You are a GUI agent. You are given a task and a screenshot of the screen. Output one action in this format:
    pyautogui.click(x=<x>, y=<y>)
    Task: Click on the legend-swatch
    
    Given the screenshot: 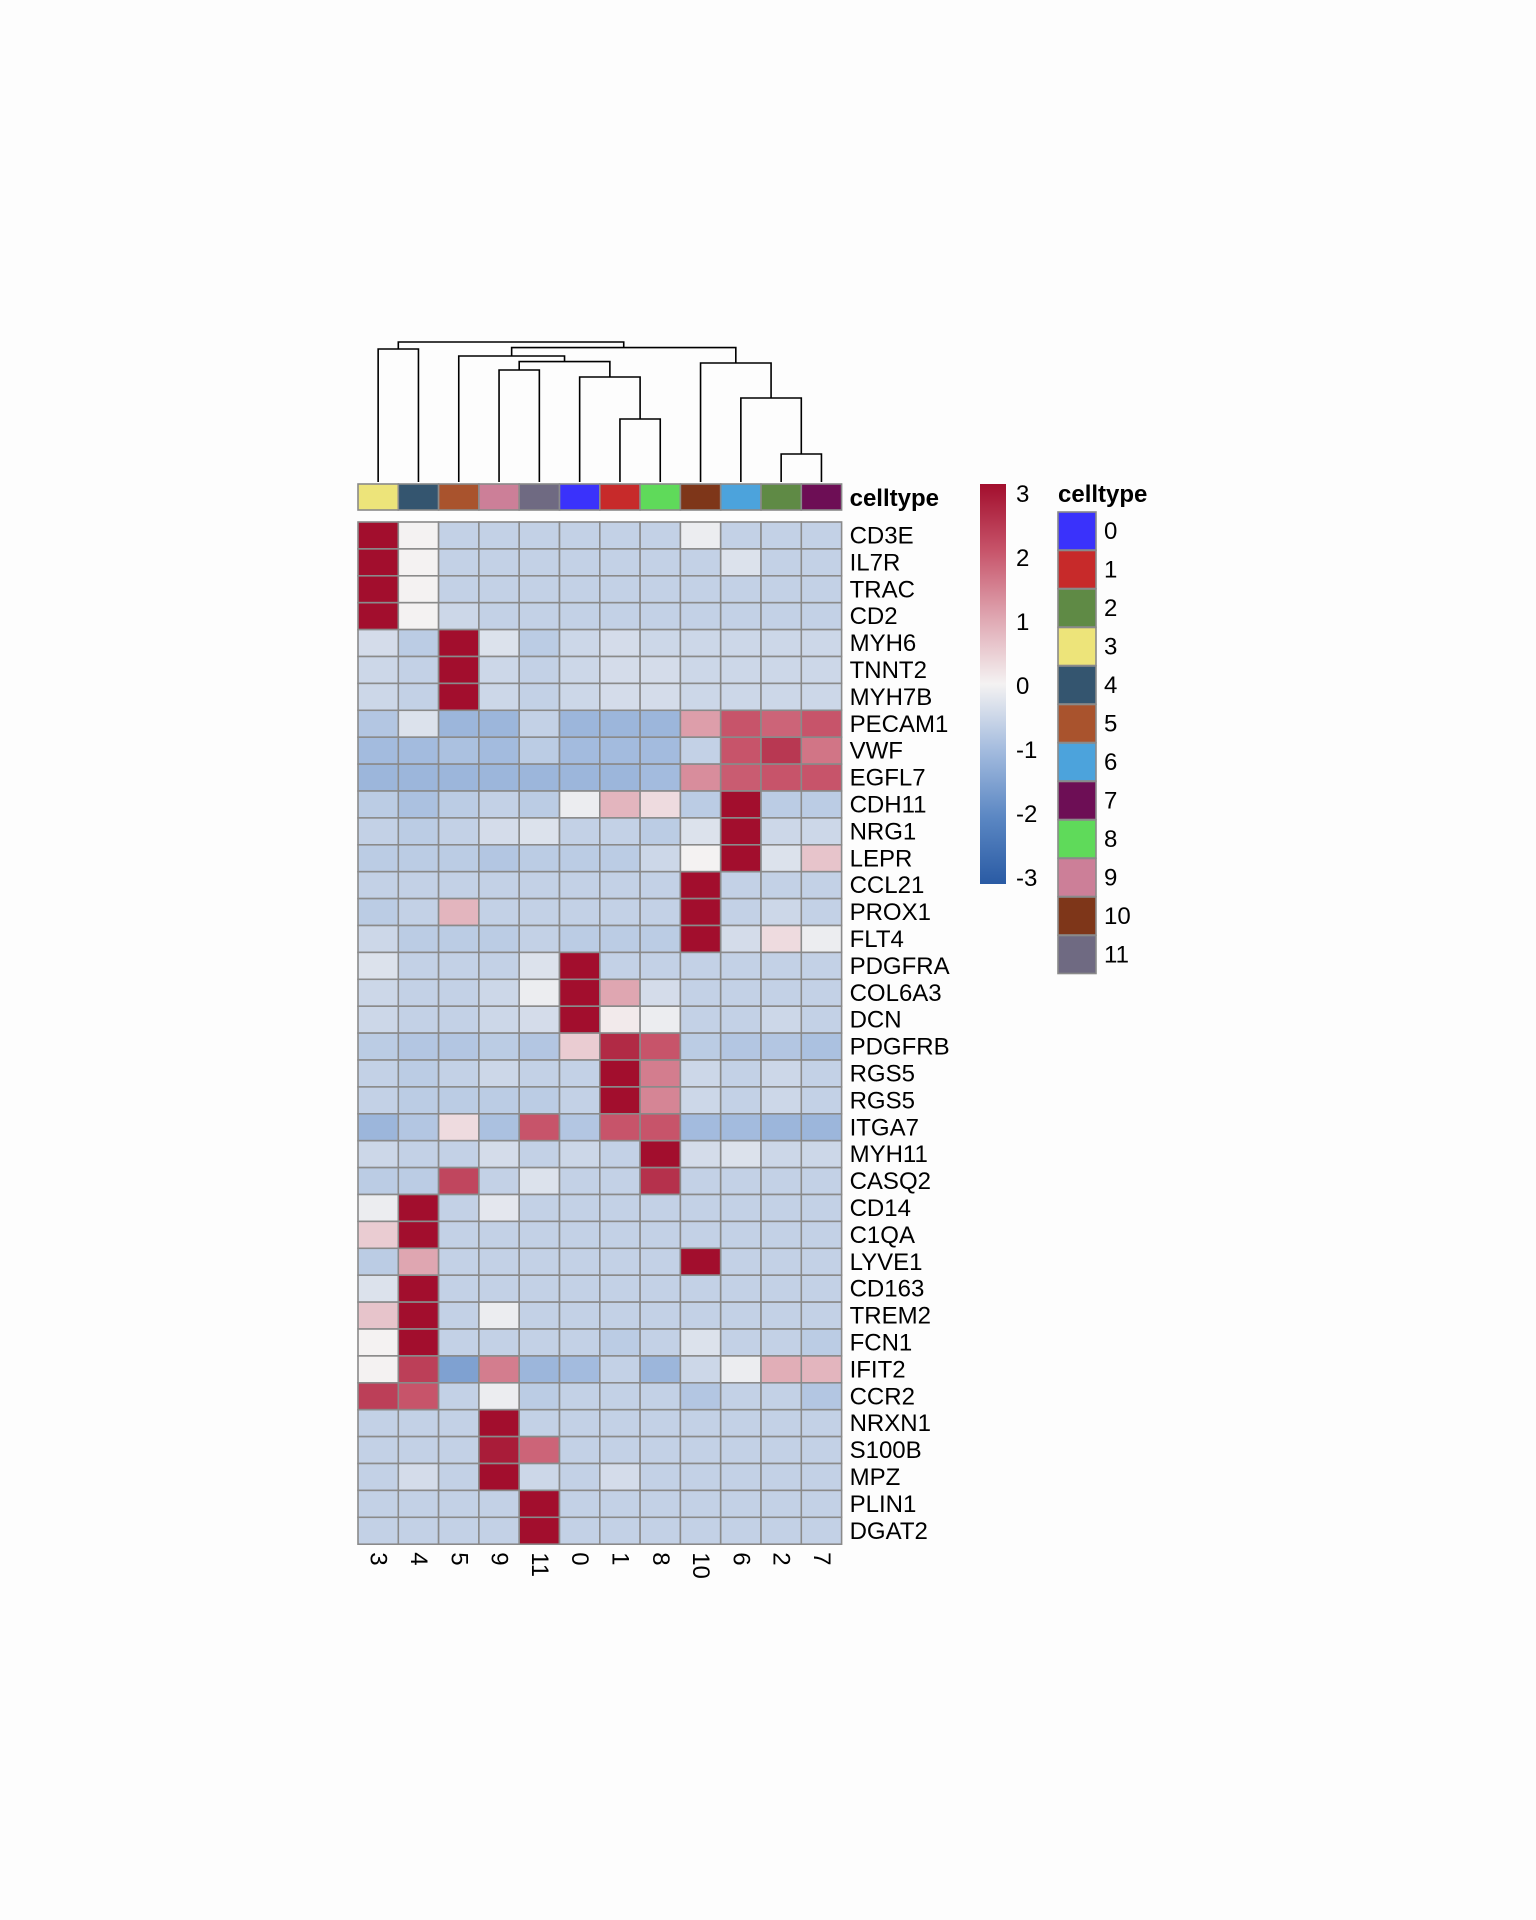 What is the action you would take?
    pyautogui.click(x=1077, y=954)
    